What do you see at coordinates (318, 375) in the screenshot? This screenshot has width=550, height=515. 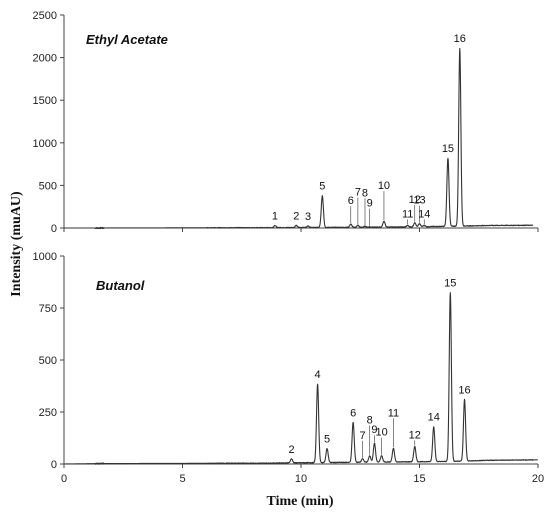 I see `peak-label: 4` at bounding box center [318, 375].